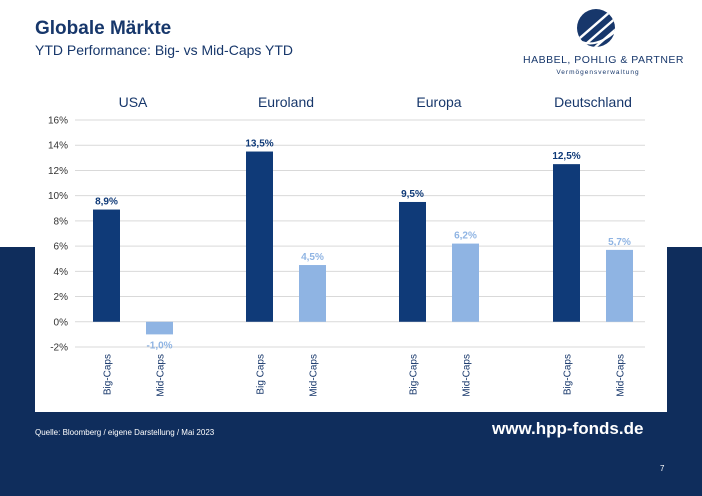 The width and height of the screenshot is (702, 496). What do you see at coordinates (619, 242) in the screenshot?
I see `data-label: 5,7%` at bounding box center [619, 242].